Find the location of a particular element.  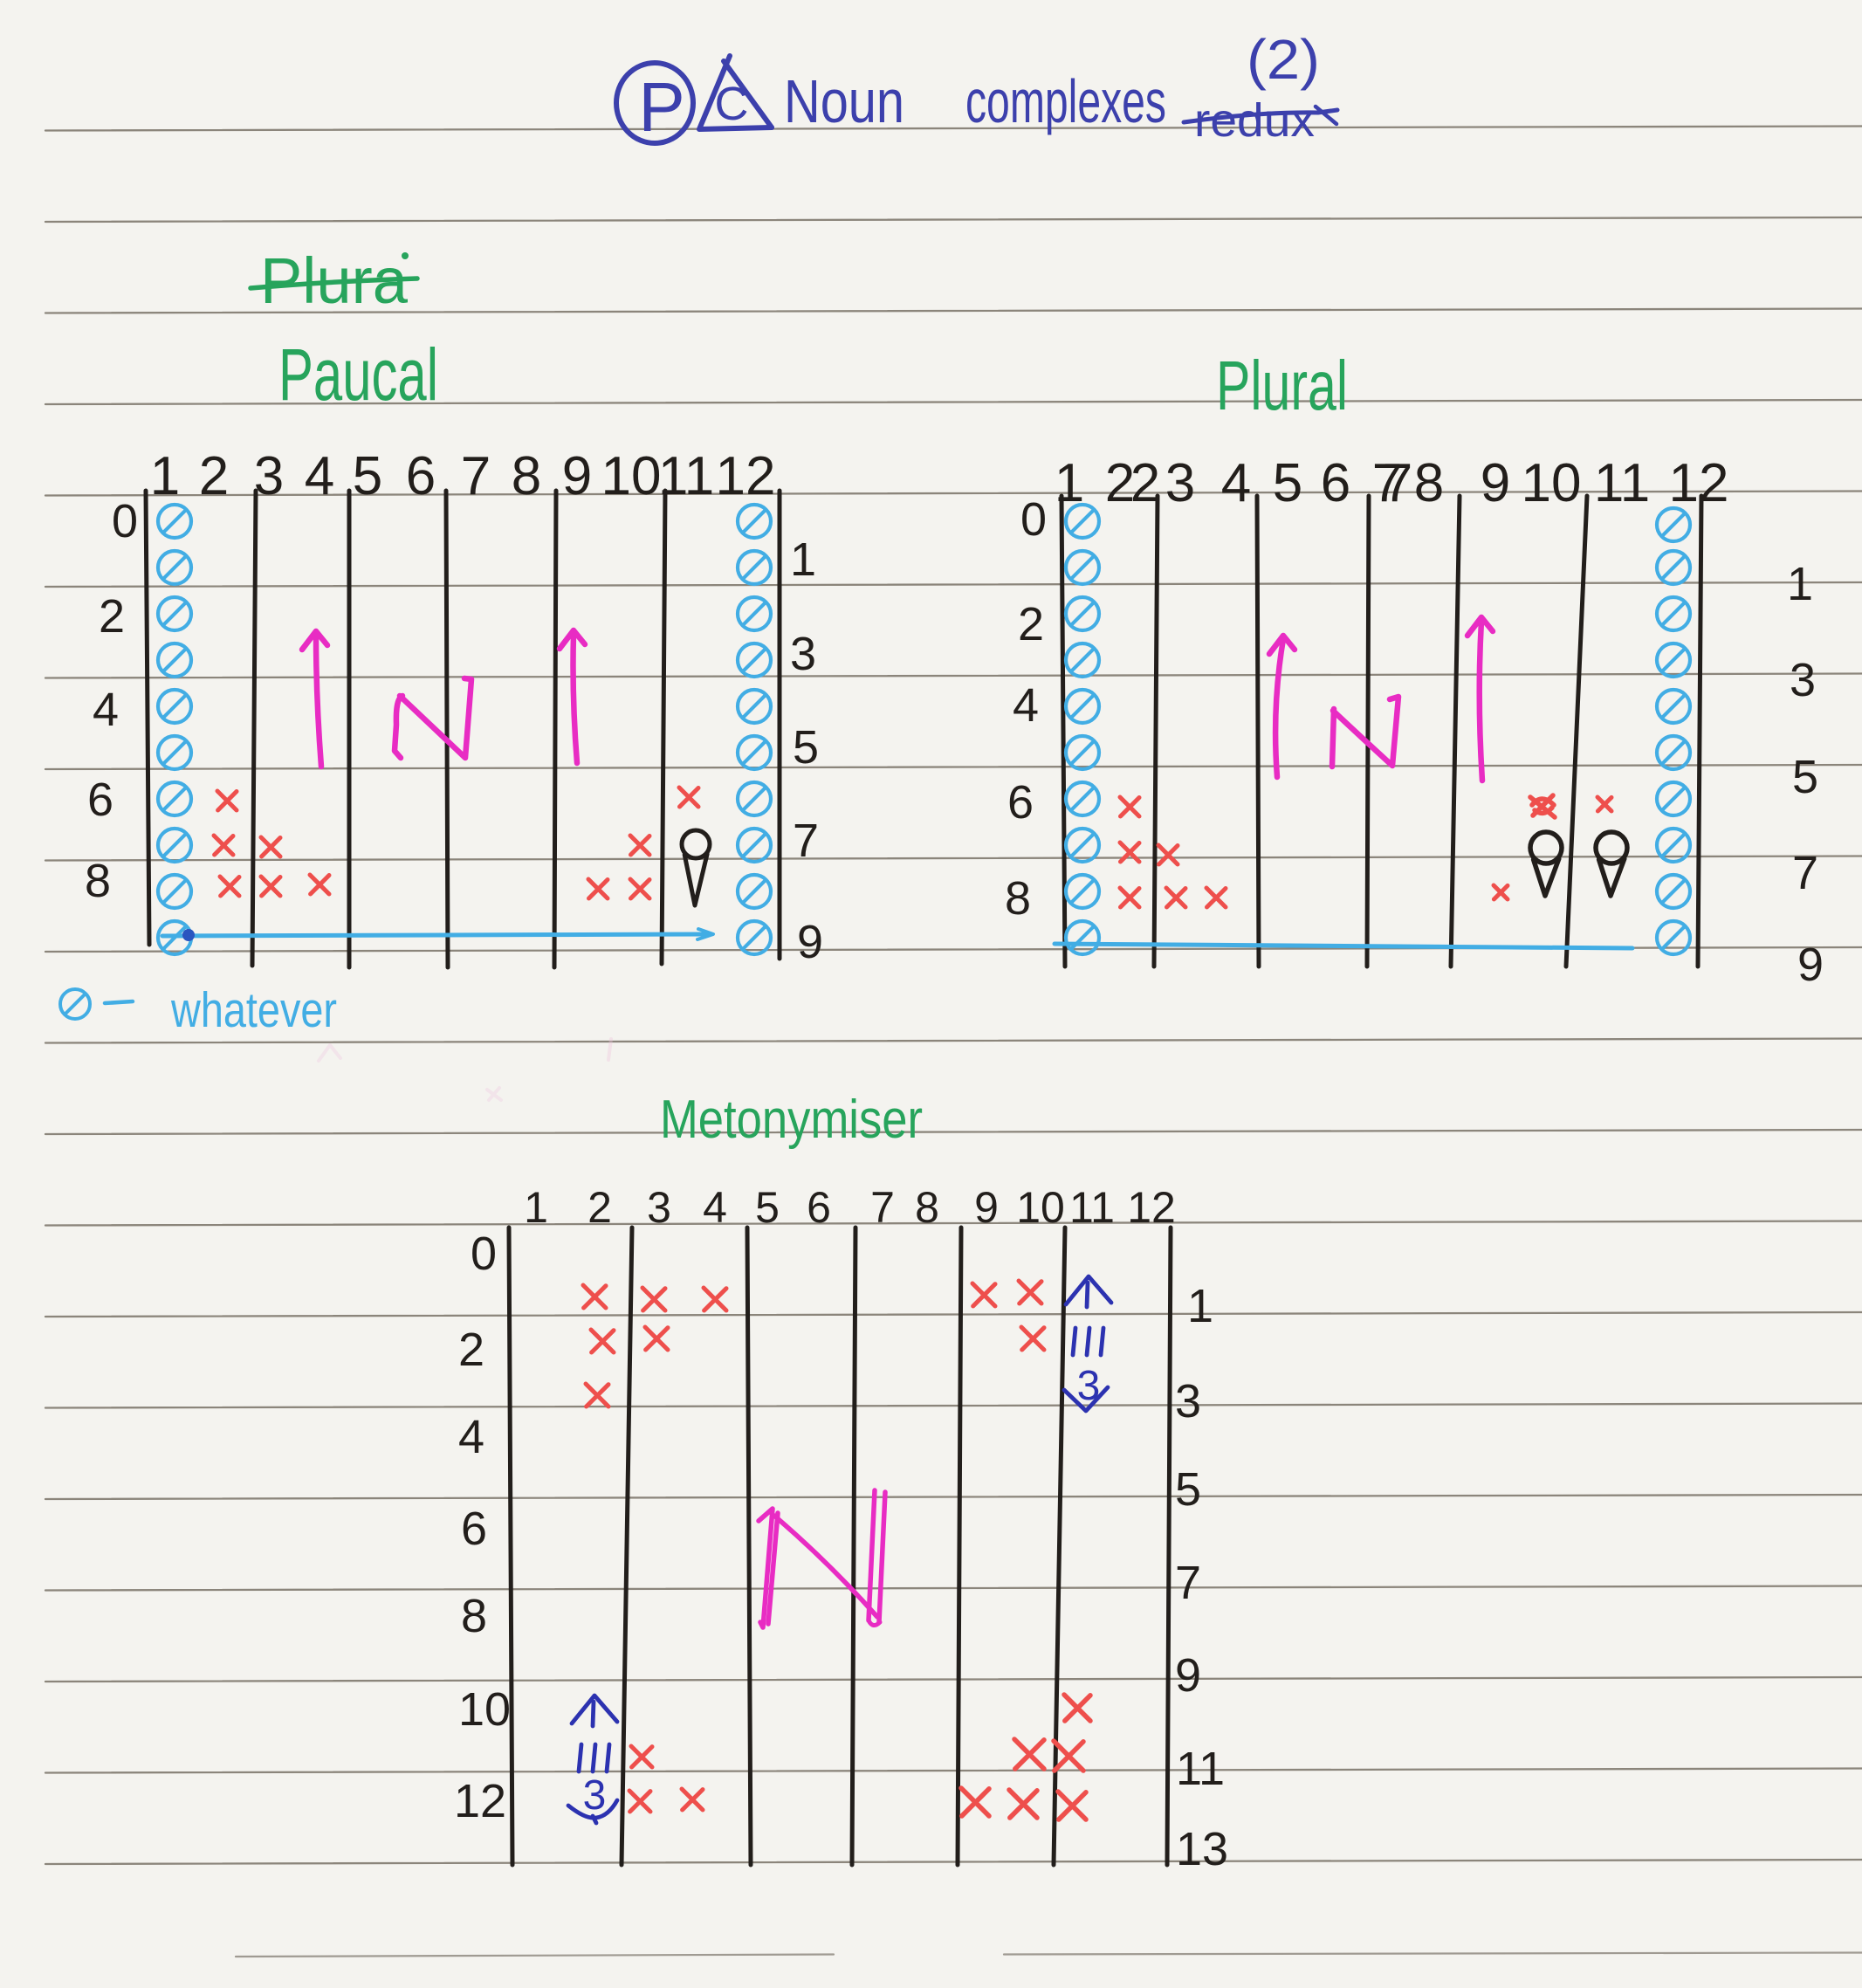

svg-text: whatever is located at coordinates (253, 1010).